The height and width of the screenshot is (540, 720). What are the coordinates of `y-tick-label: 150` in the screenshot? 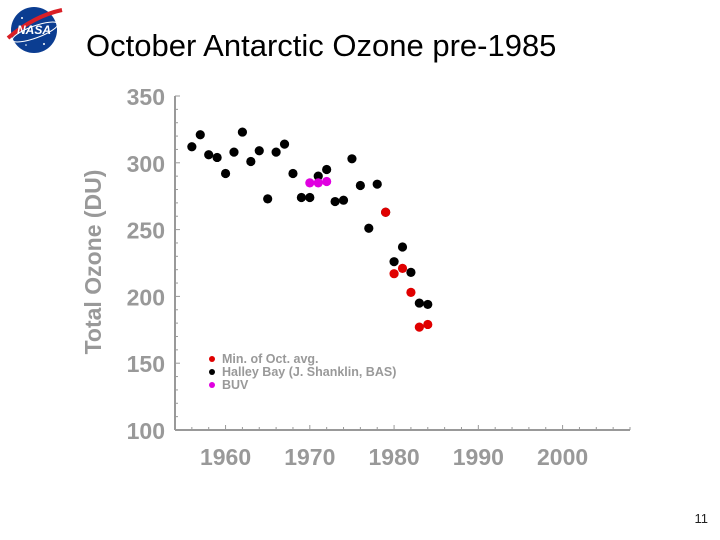 It's located at (146, 364).